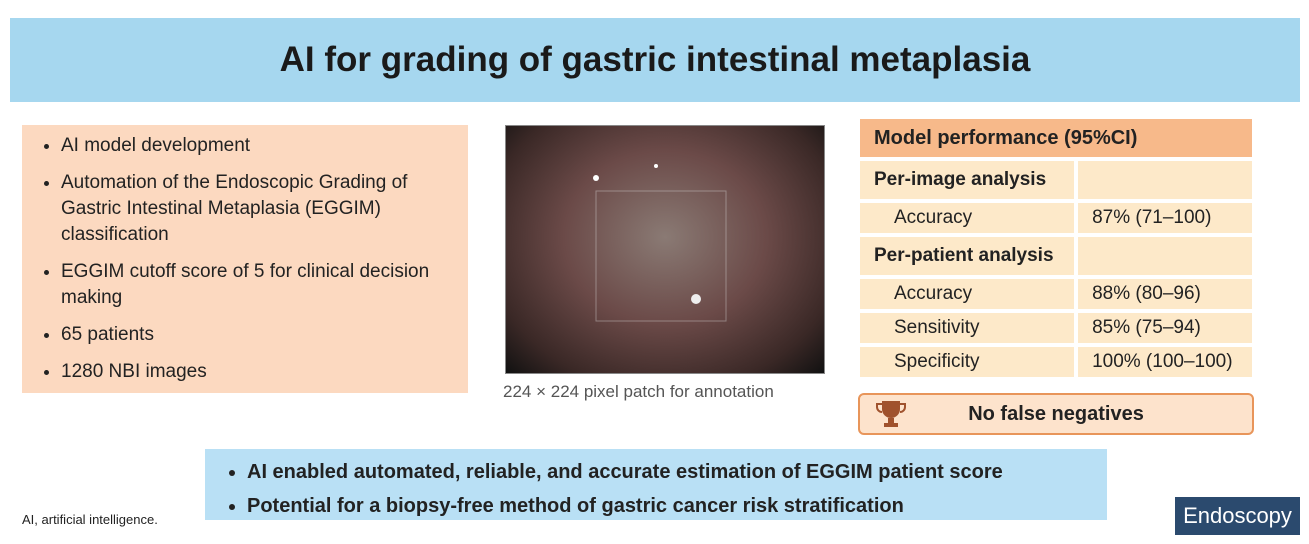  What do you see at coordinates (1163, 328) in the screenshot?
I see `table-value: 85% (75–94)` at bounding box center [1163, 328].